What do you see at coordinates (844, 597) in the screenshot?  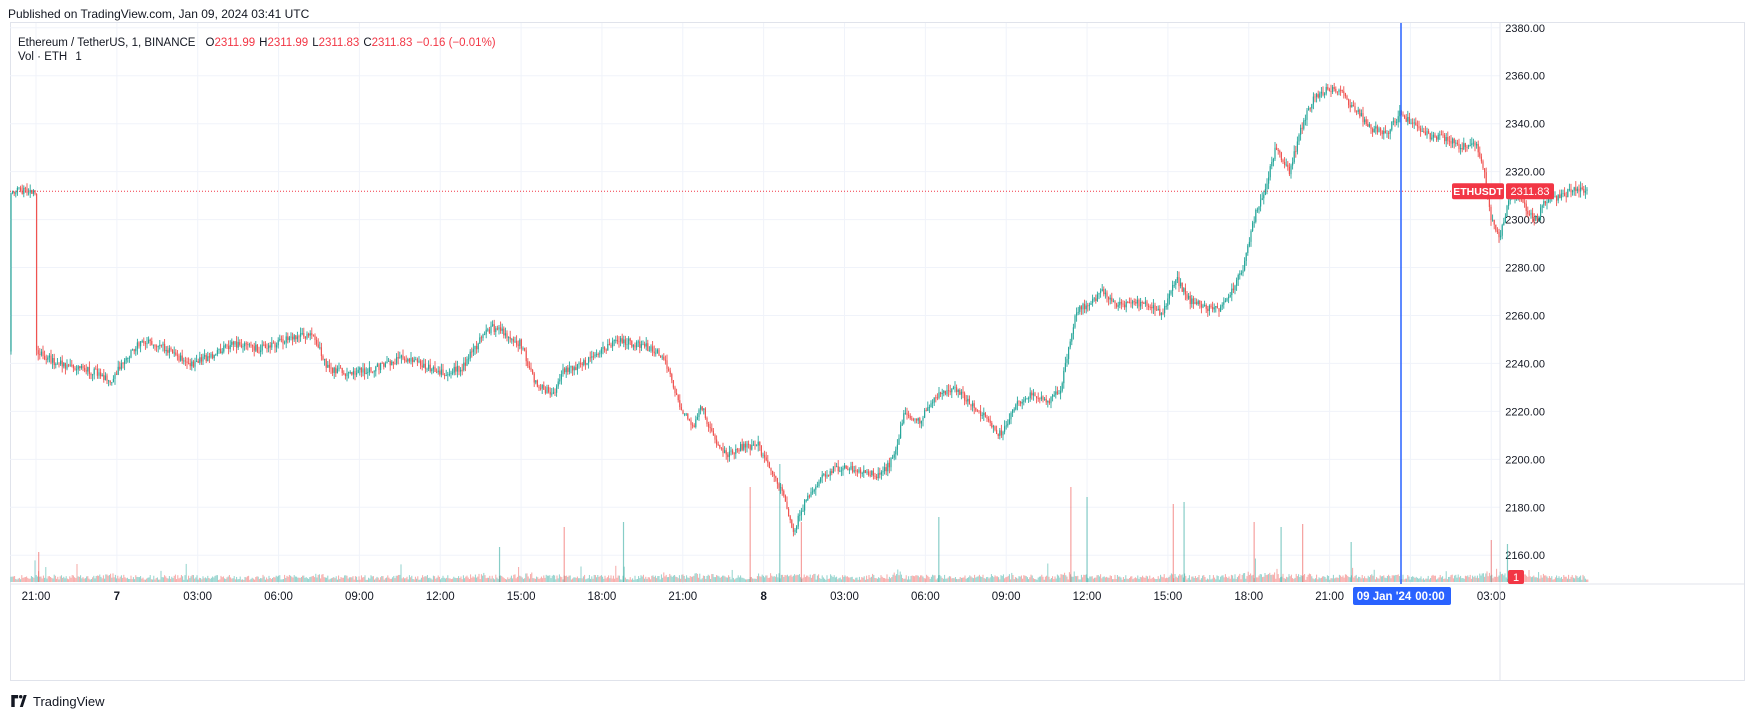 I see `time-tick-label: 03:00` at bounding box center [844, 597].